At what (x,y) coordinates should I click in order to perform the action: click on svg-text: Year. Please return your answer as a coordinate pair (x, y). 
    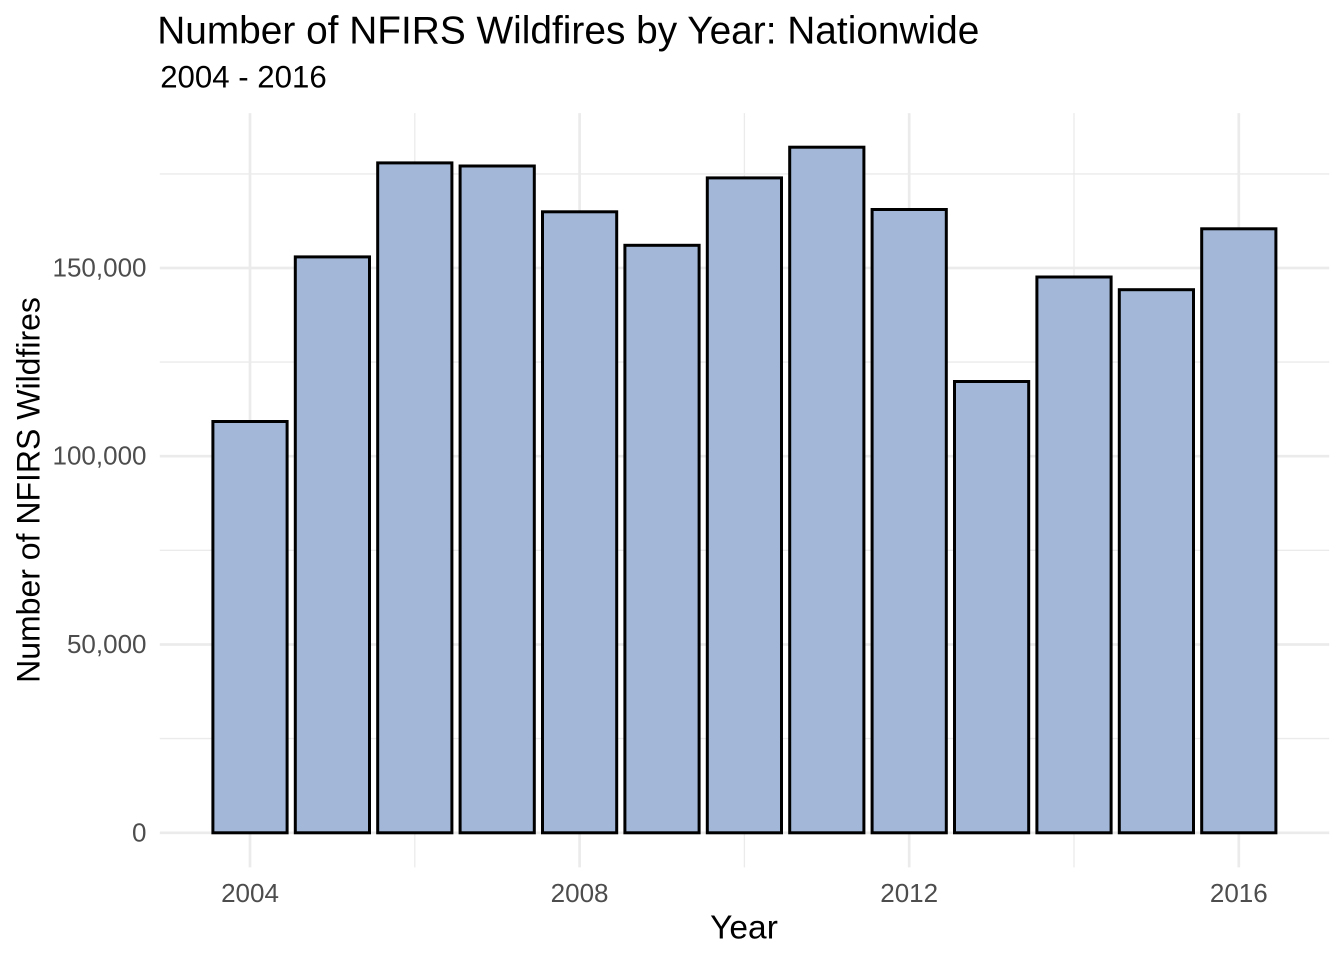
    Looking at the image, I should click on (744, 928).